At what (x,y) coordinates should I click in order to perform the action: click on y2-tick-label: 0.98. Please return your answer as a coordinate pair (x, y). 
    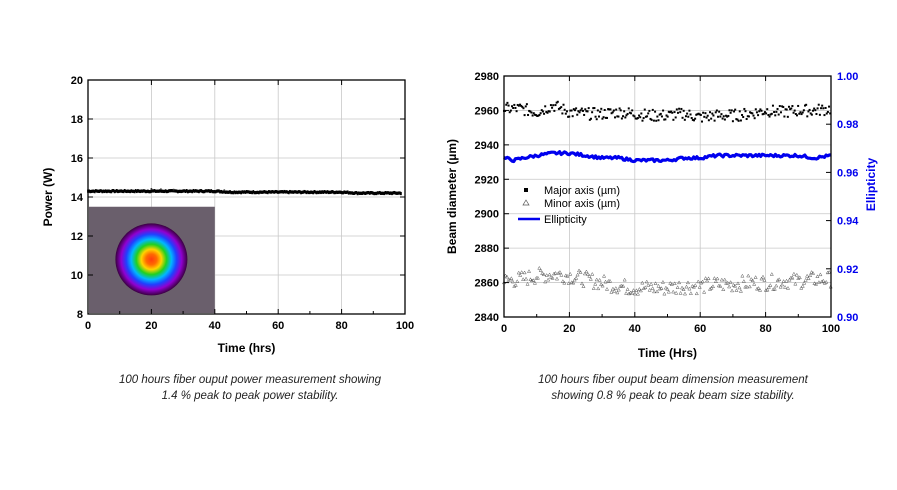
    Looking at the image, I should click on (847, 125).